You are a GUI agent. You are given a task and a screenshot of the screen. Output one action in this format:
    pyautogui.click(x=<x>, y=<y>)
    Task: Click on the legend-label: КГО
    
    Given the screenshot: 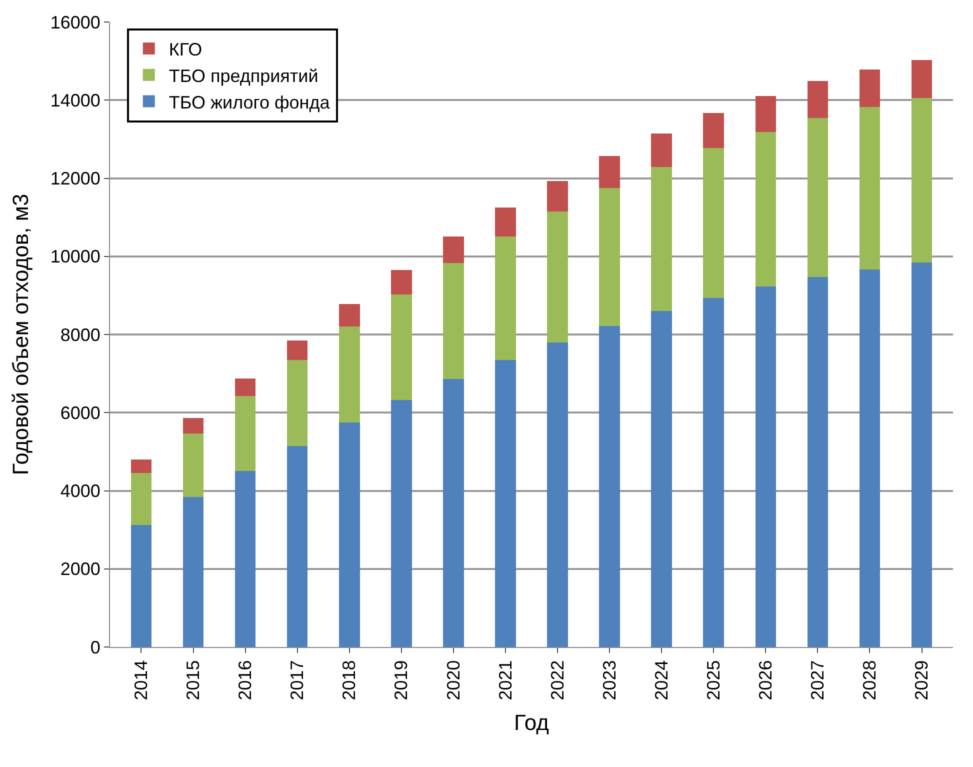 What is the action you would take?
    pyautogui.click(x=185, y=49)
    